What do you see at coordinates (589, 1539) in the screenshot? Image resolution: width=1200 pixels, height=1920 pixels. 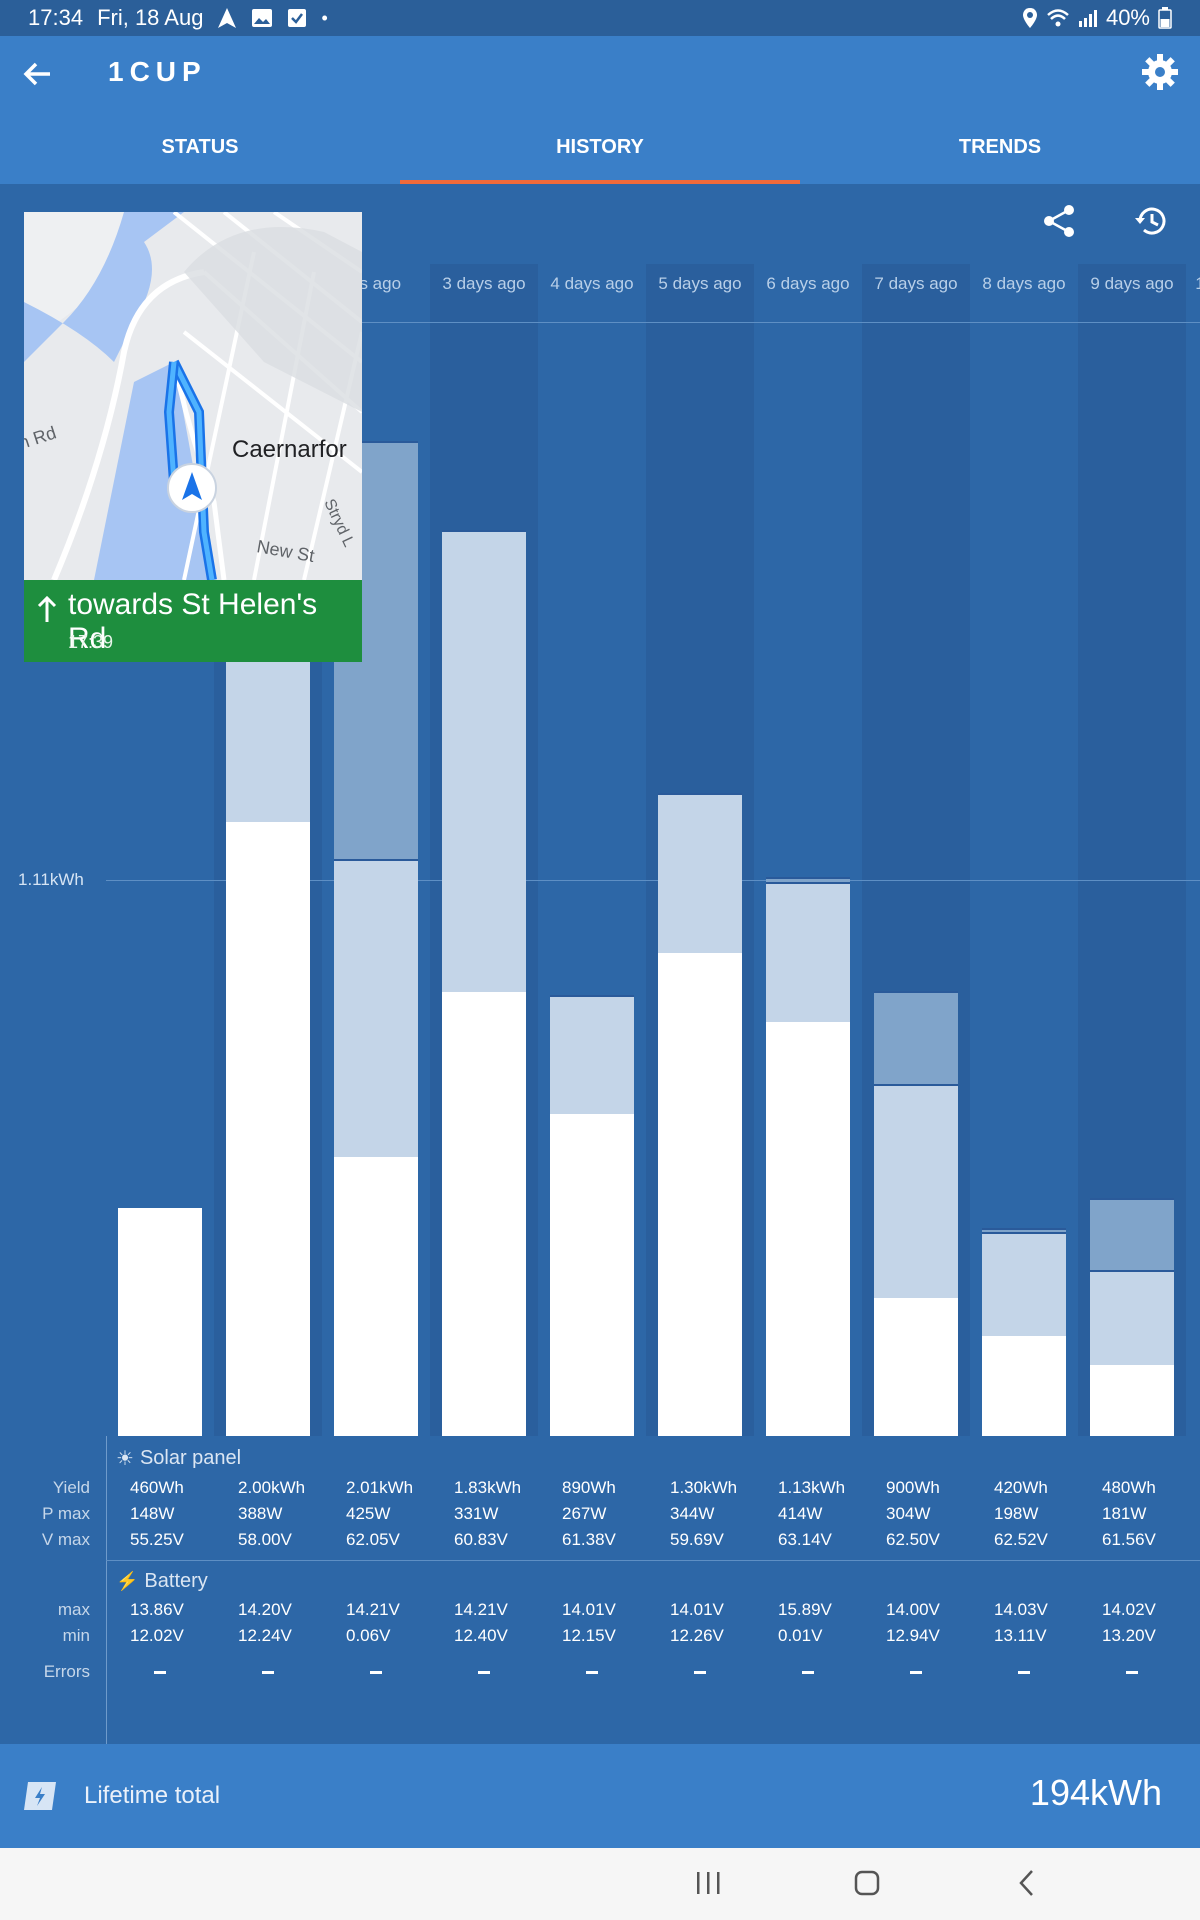 I see `table-cell-vmax: 61.38V` at bounding box center [589, 1539].